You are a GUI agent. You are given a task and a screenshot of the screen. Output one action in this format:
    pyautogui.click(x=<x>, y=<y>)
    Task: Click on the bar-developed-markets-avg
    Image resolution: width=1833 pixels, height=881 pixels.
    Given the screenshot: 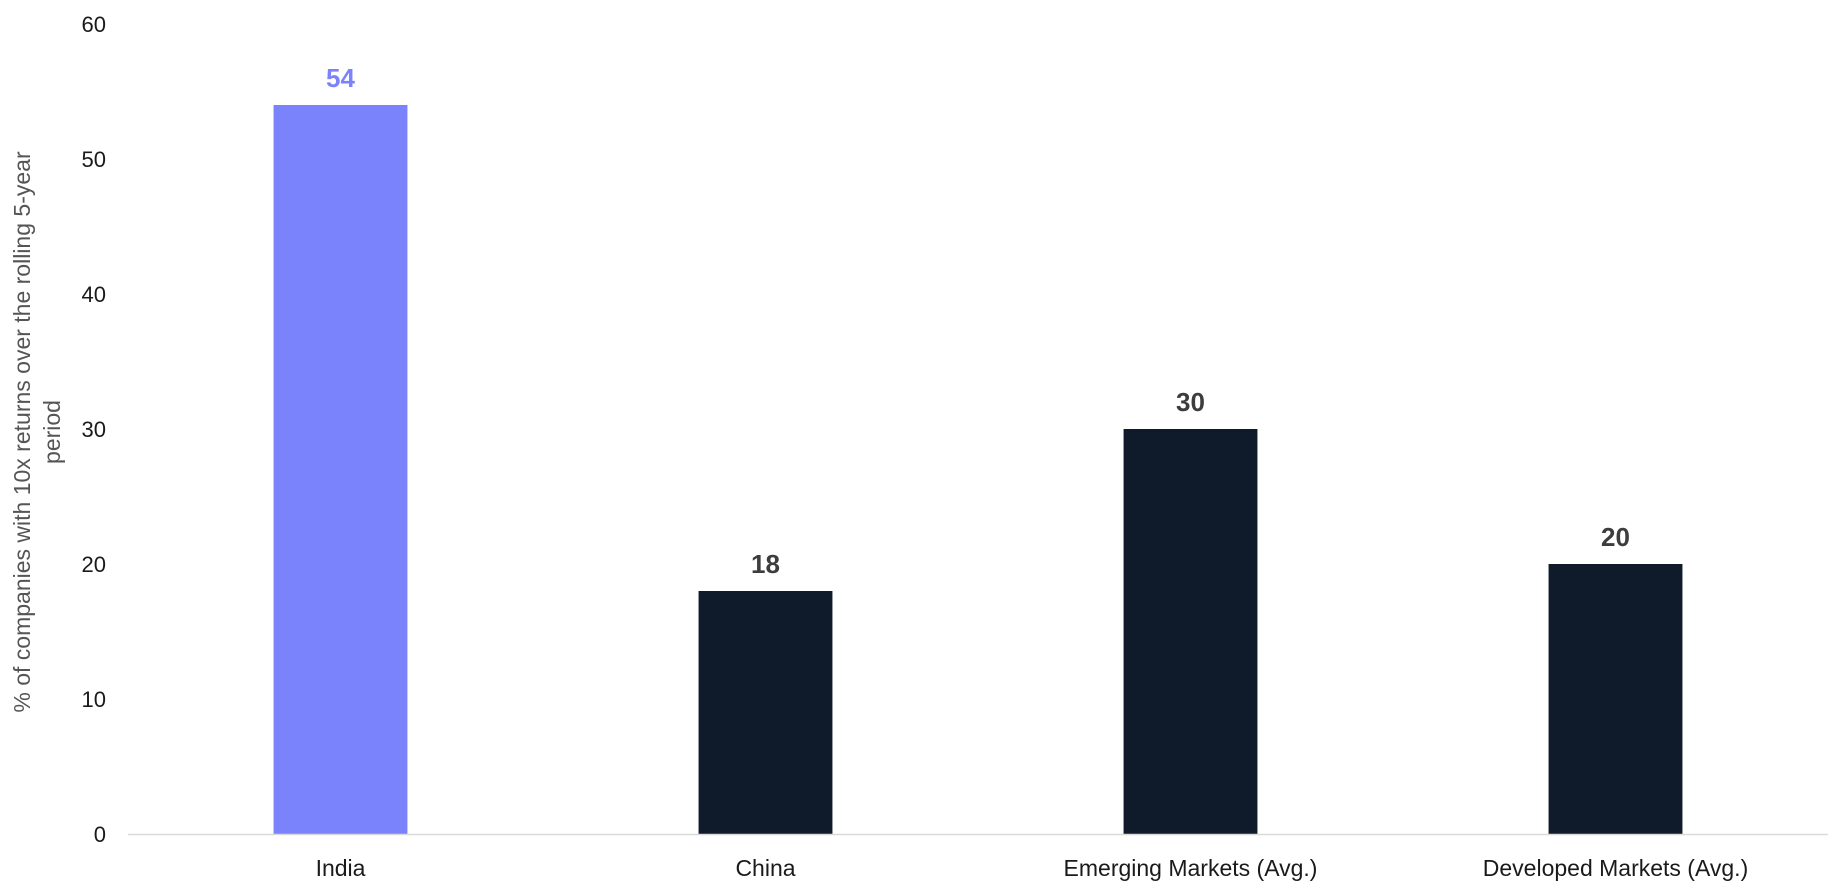 What is the action you would take?
    pyautogui.click(x=1615, y=699)
    